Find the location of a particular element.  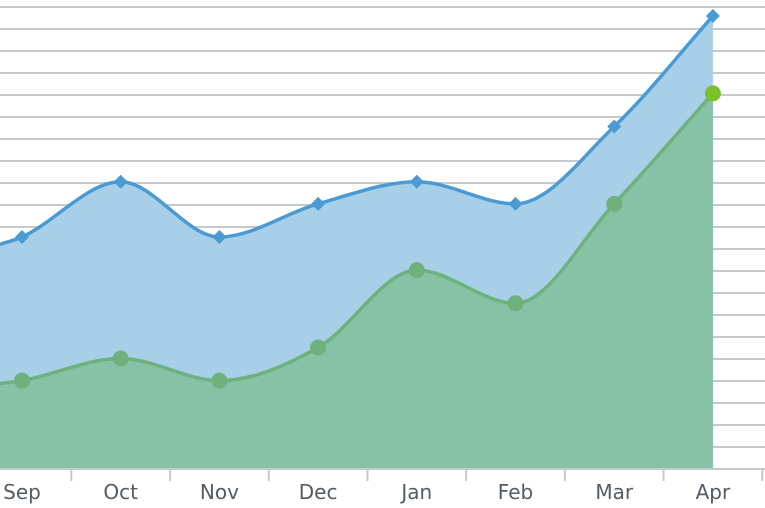

x-axis-ticks is located at coordinates (417, 475).